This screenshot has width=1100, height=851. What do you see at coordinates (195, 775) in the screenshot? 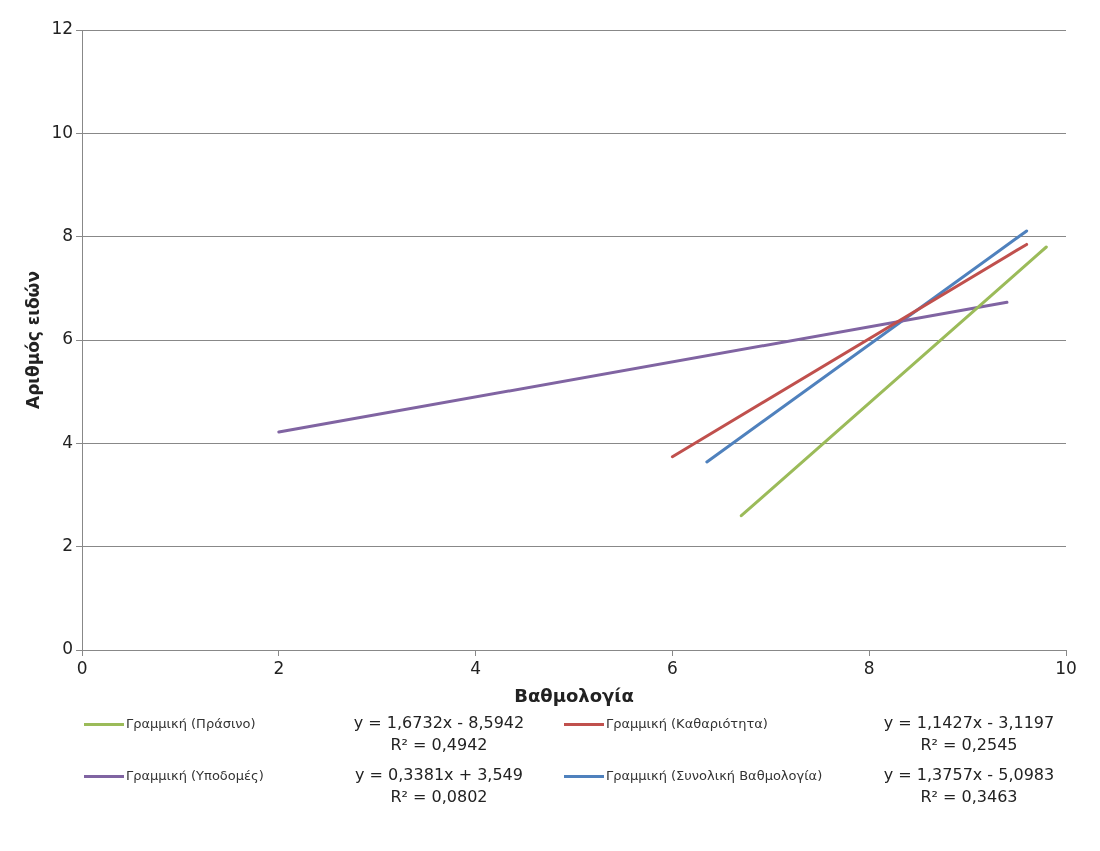
I see `legend-label: Γραμμική (Υποδομές)` at bounding box center [195, 775].